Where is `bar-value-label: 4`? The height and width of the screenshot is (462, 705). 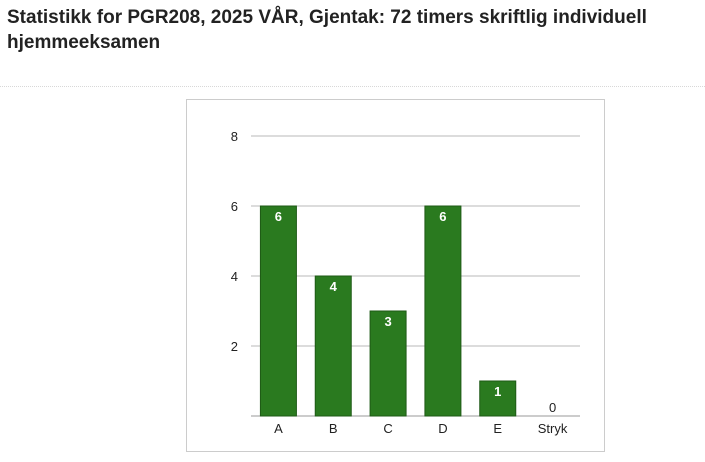
bar-value-label: 4 is located at coordinates (334, 286).